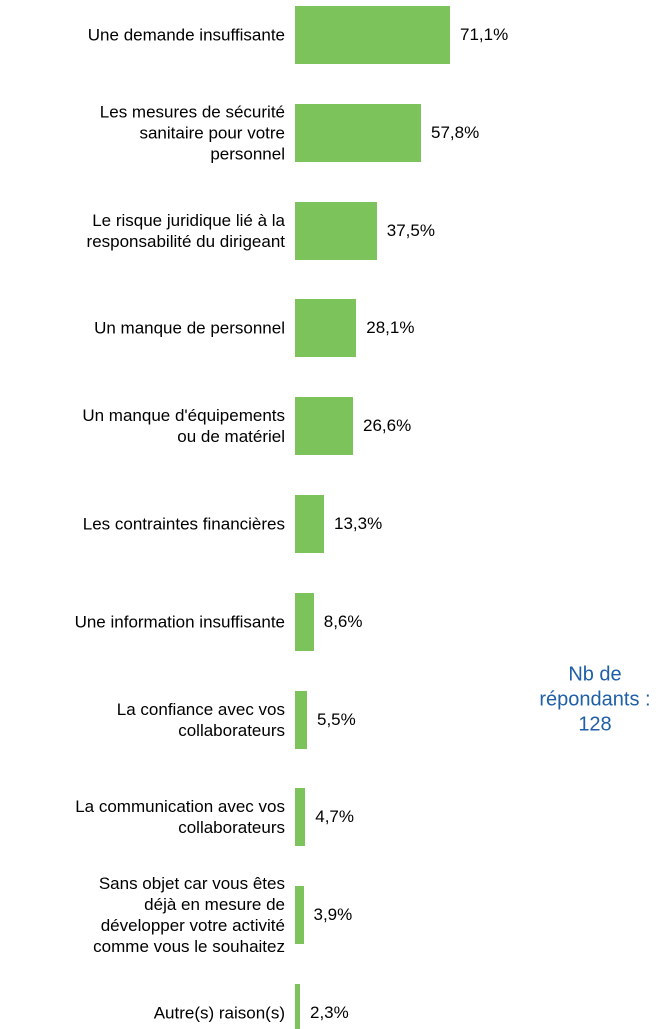  I want to click on value-label: 37,5%, so click(410, 230).